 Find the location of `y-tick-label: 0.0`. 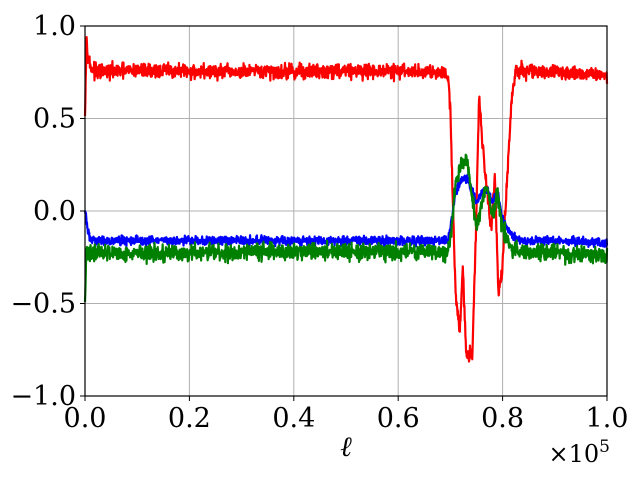

y-tick-label: 0.0 is located at coordinates (54, 211).